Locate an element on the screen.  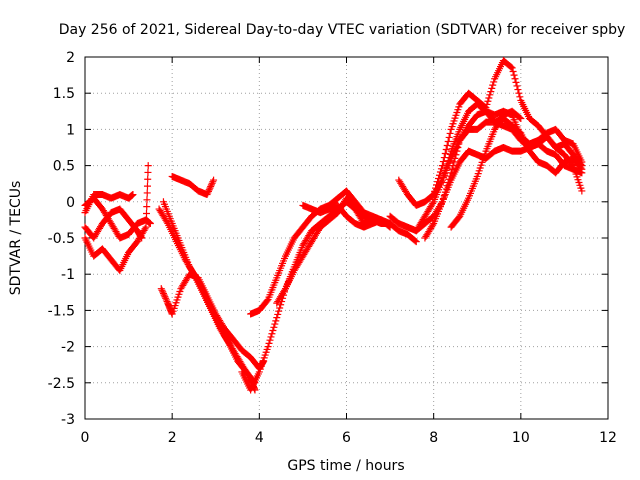
x-axis-label: GPS time / hours is located at coordinates (345, 466).